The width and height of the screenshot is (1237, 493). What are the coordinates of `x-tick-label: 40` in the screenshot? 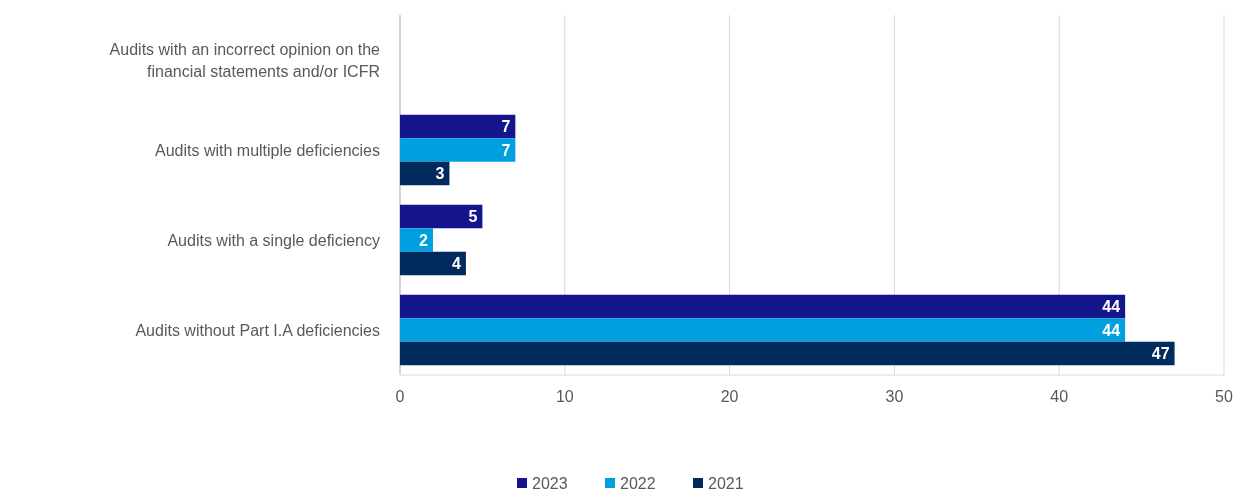 It's located at (1059, 396).